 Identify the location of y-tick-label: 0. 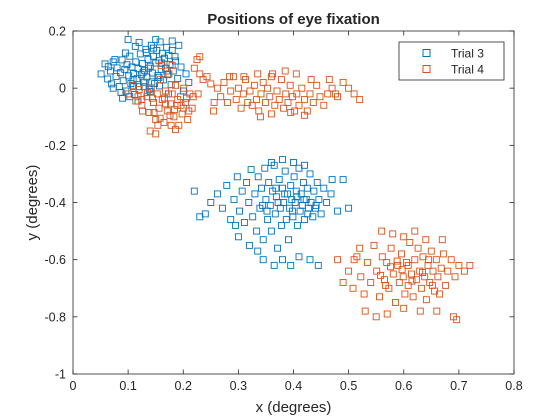
(62, 89).